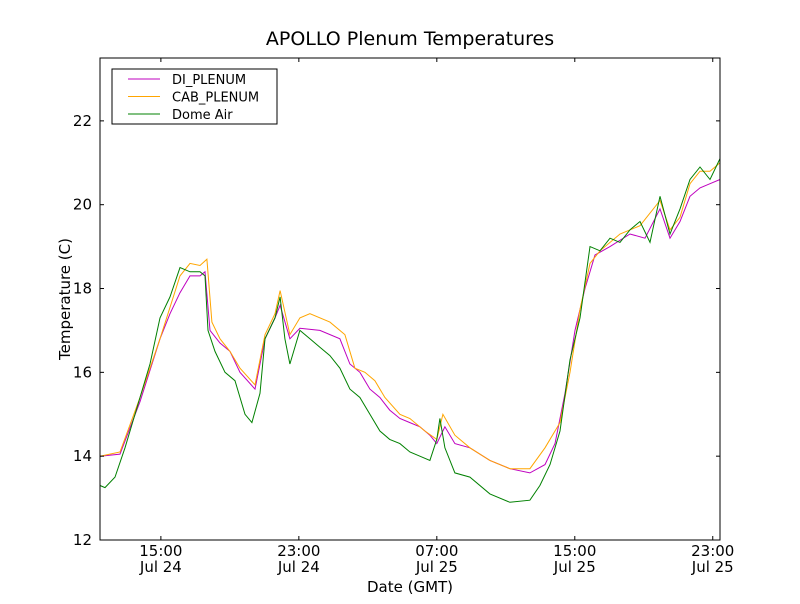 The width and height of the screenshot is (800, 604). What do you see at coordinates (82, 121) in the screenshot?
I see `y-tick-label: 22` at bounding box center [82, 121].